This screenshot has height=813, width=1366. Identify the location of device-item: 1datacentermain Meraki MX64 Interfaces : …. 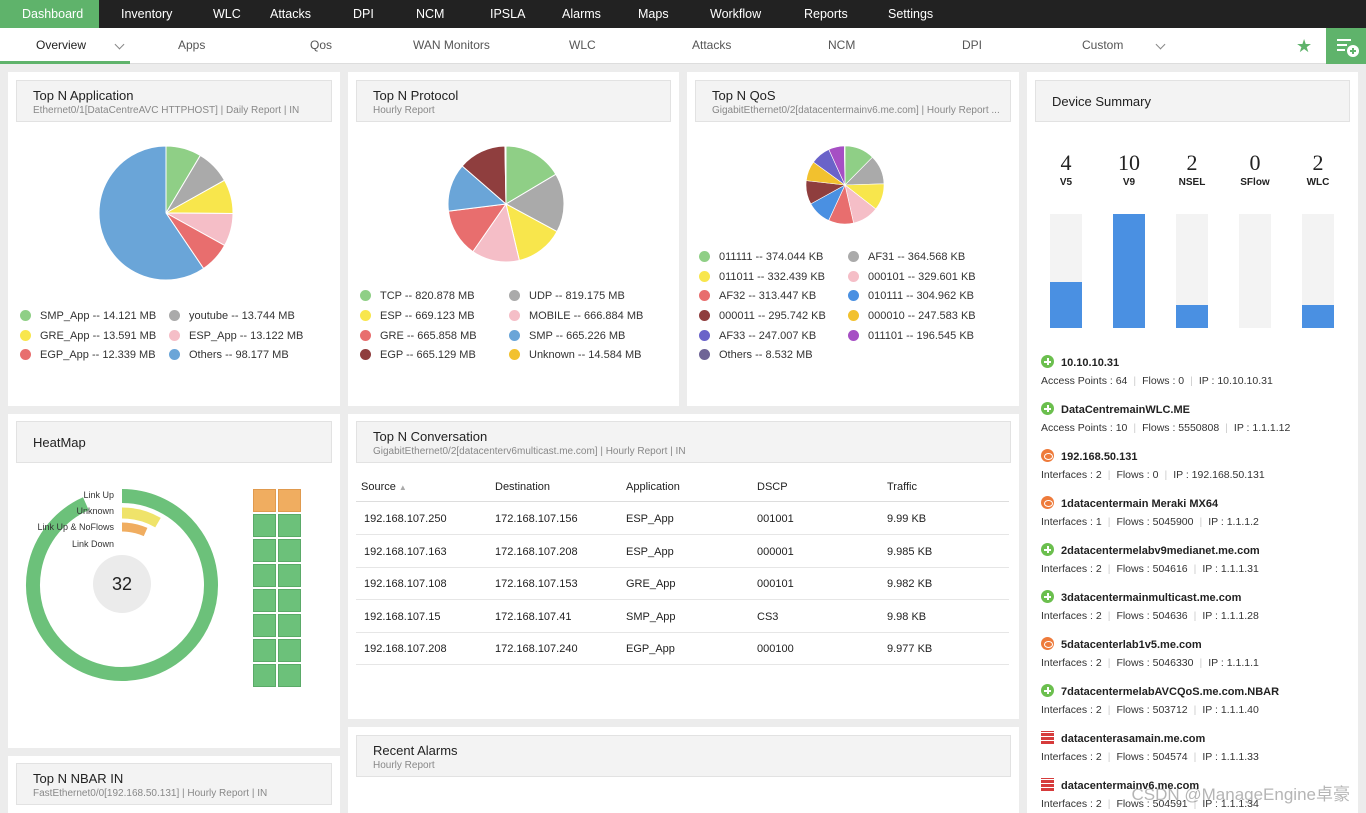
(1201, 512).